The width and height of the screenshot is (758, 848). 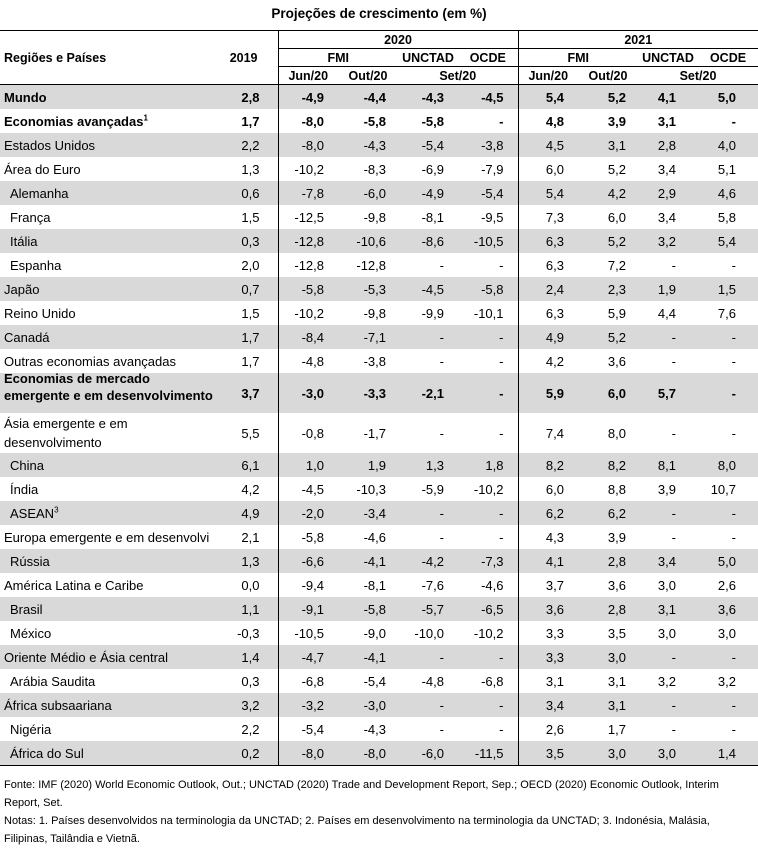 I want to click on region-name: Mundo, so click(x=109, y=96).